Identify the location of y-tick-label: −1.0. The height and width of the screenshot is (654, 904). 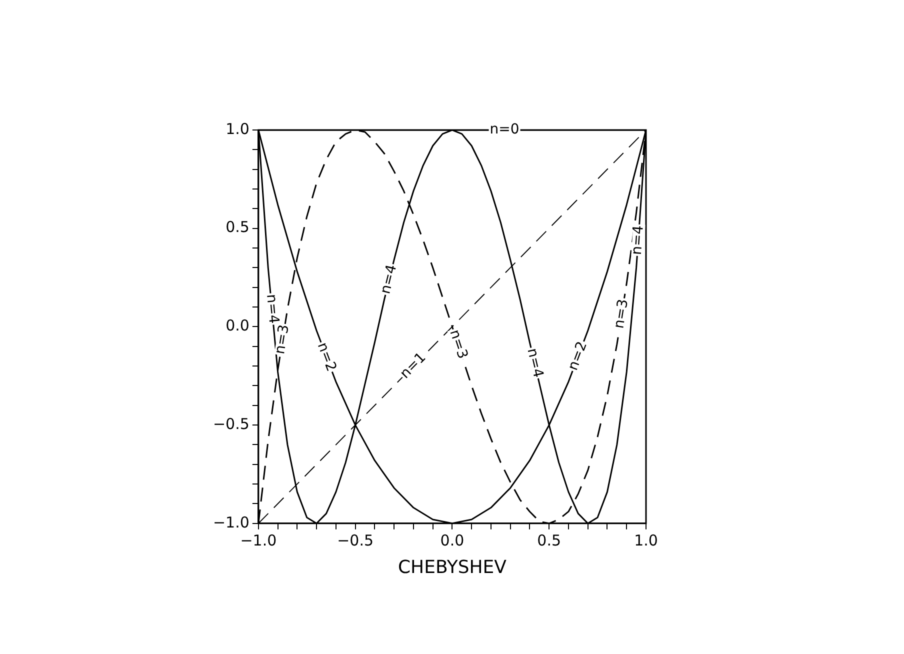
(231, 522).